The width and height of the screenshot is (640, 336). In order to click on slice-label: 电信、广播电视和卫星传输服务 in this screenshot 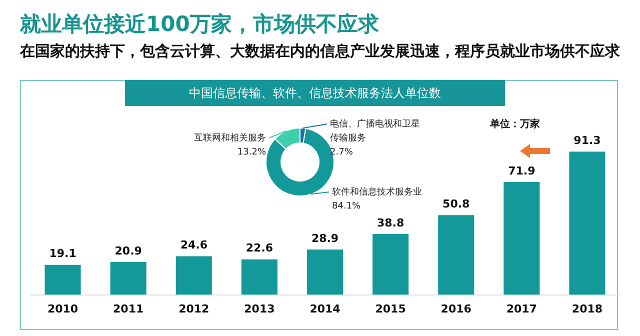, I will do `click(375, 131)`.